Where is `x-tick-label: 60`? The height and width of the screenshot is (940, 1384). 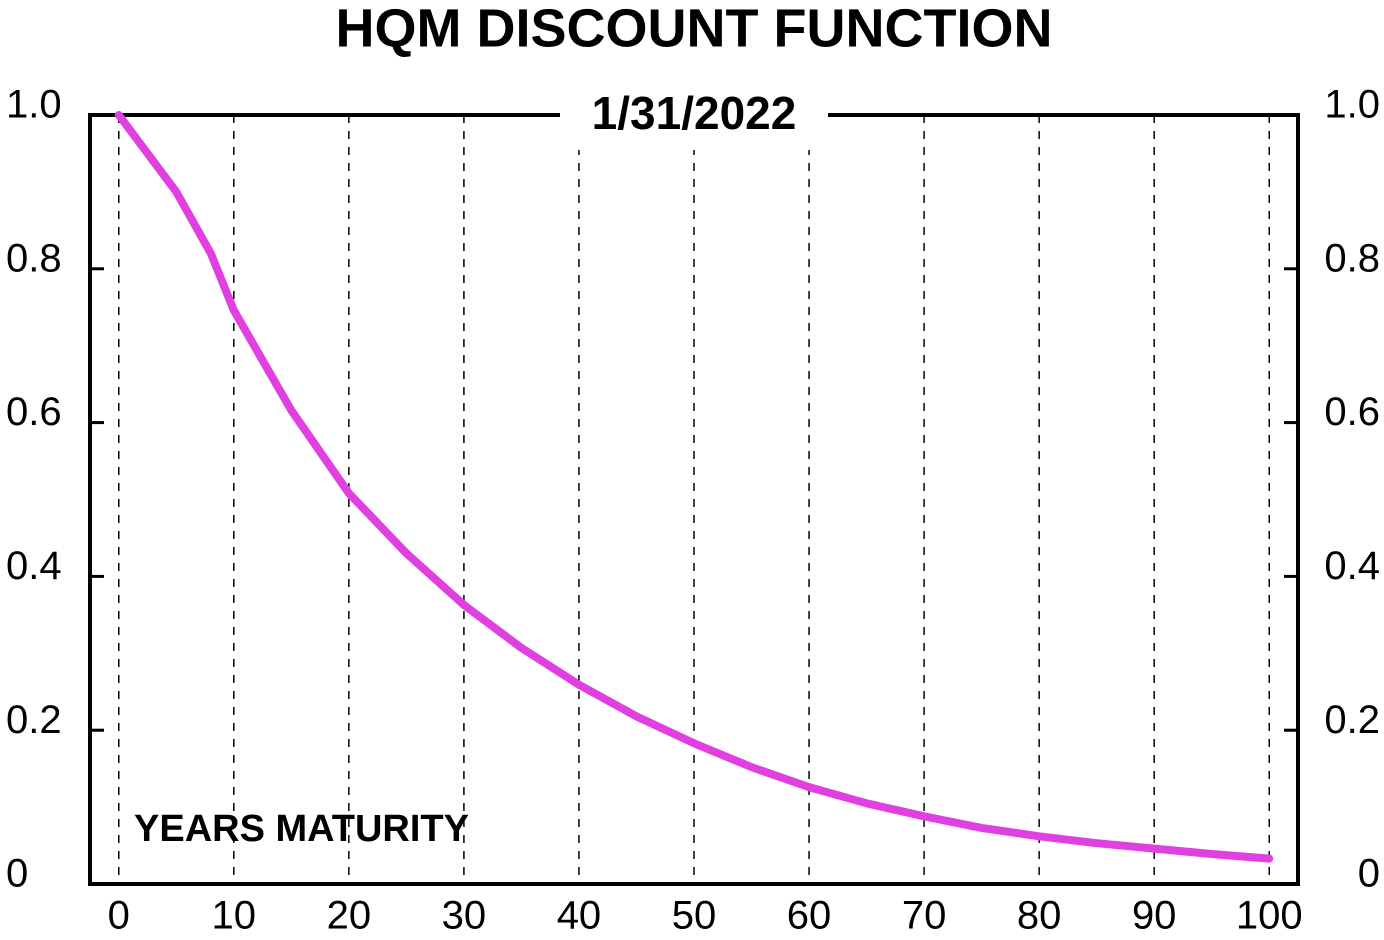
x-tick-label: 60 is located at coordinates (809, 916).